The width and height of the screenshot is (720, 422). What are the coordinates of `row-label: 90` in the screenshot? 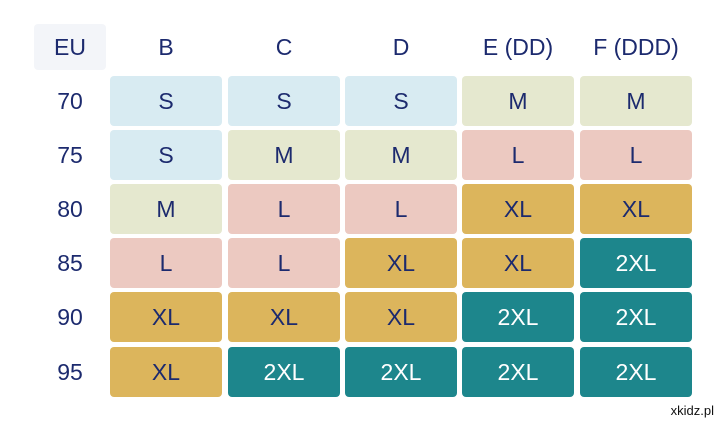 It's located at (70, 316).